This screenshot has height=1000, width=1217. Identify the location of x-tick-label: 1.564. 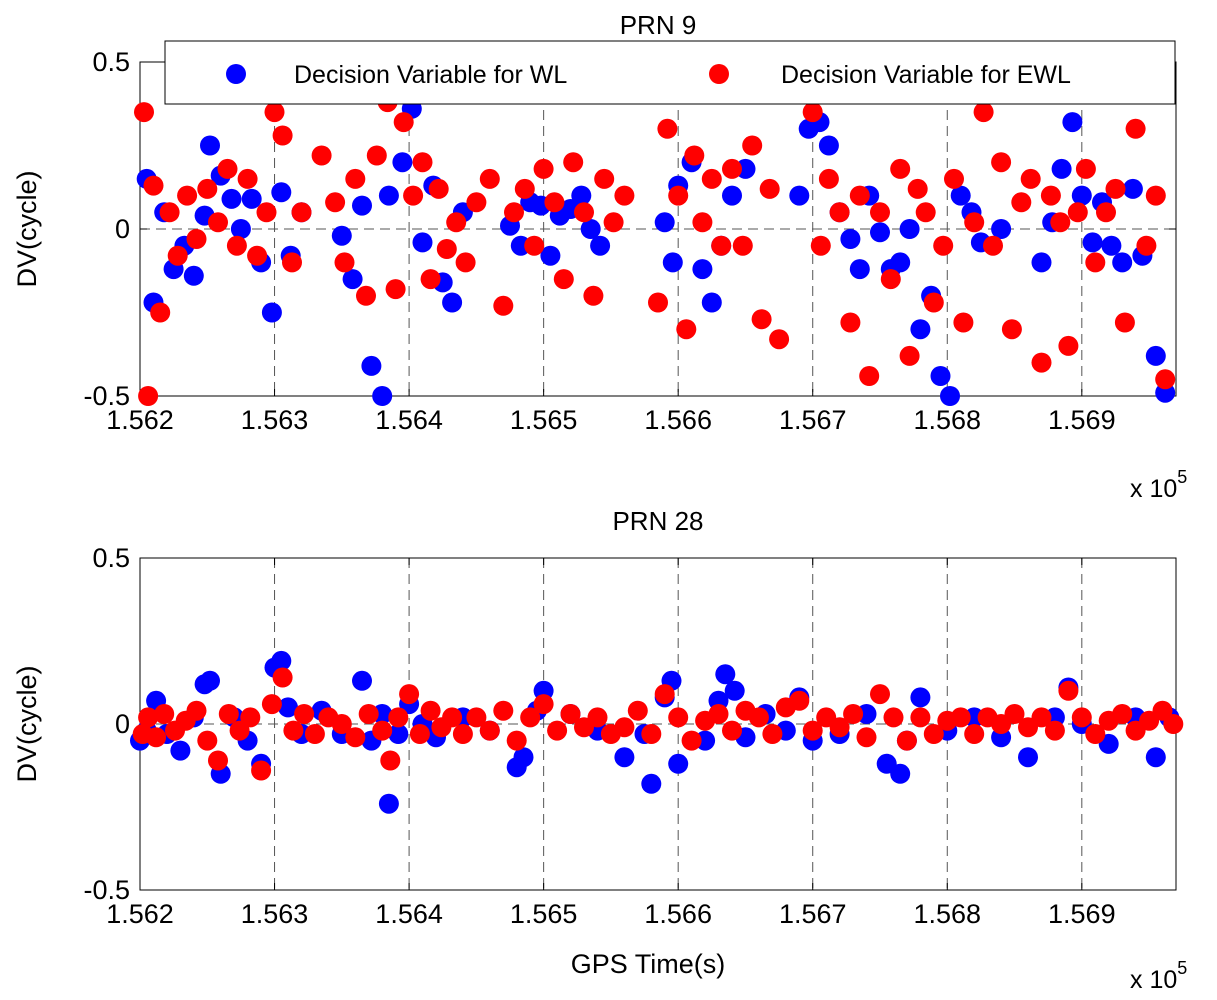
(409, 914).